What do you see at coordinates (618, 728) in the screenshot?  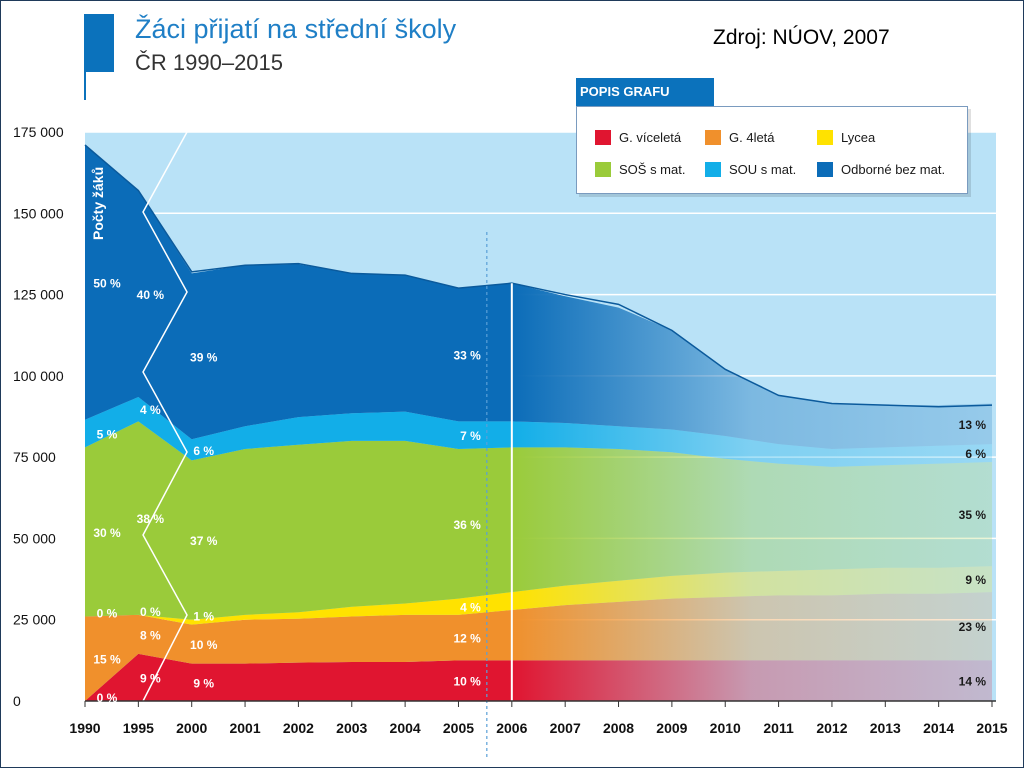 I see `x-tick-label: 2008` at bounding box center [618, 728].